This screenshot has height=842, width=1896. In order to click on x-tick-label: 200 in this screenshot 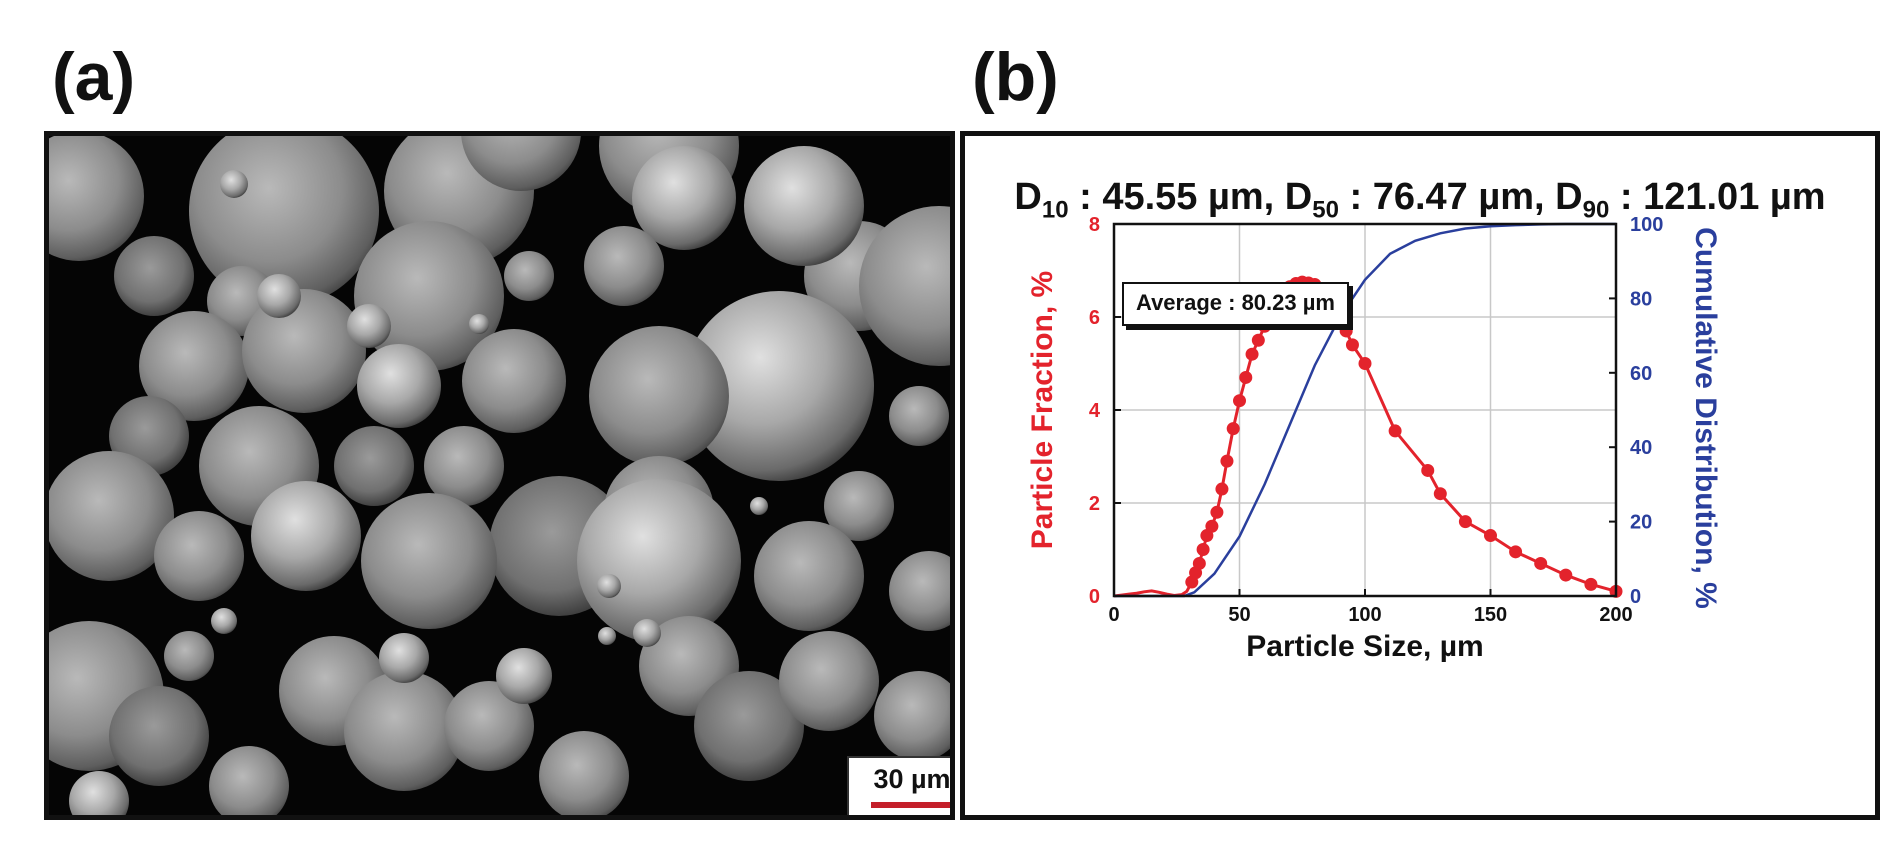, I will do `click(1615, 615)`.